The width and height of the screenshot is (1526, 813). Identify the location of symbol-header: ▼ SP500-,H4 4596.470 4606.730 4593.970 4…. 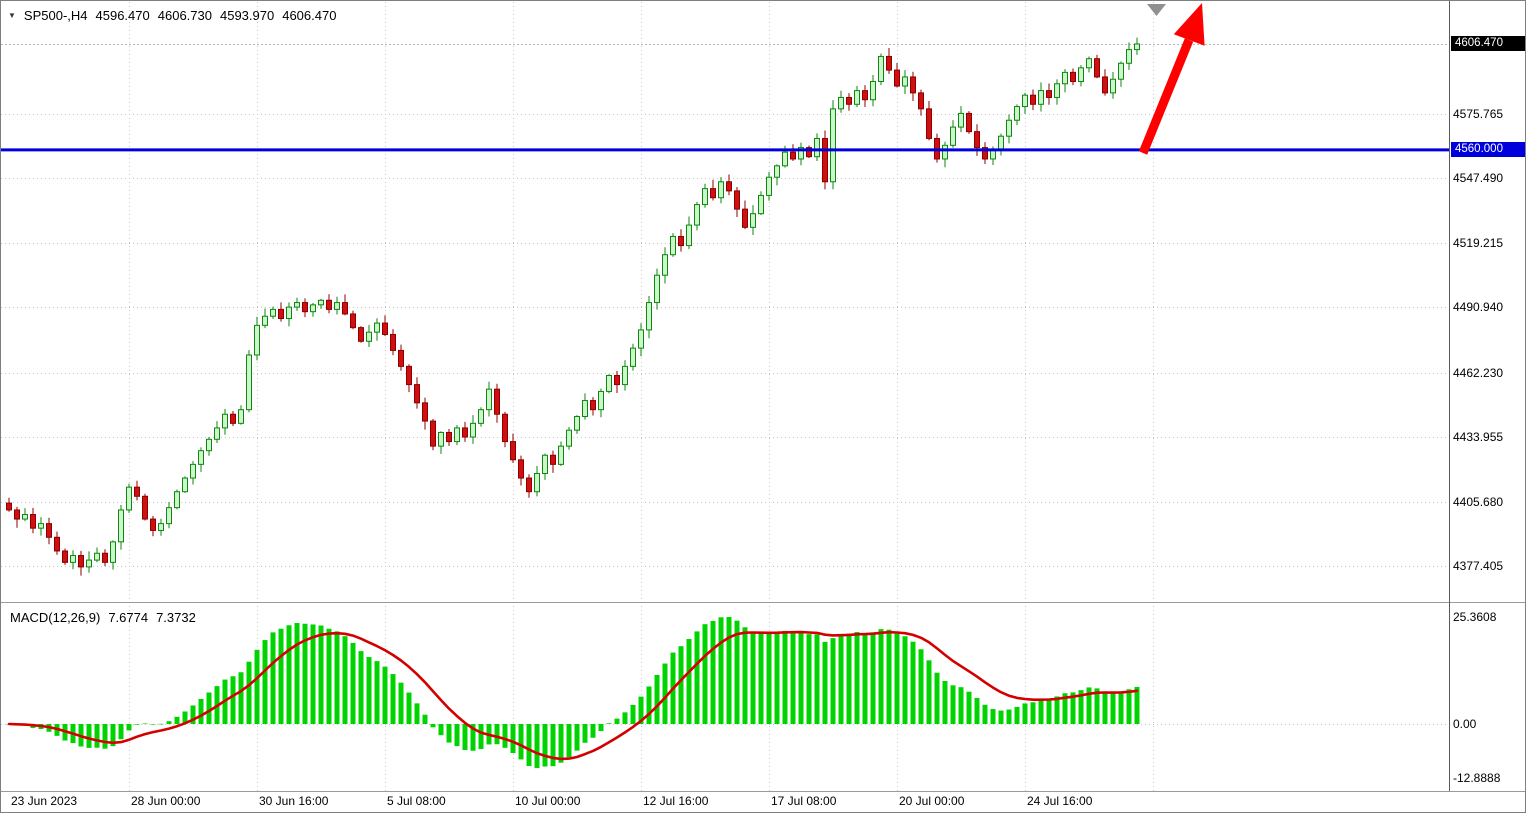
(172, 15).